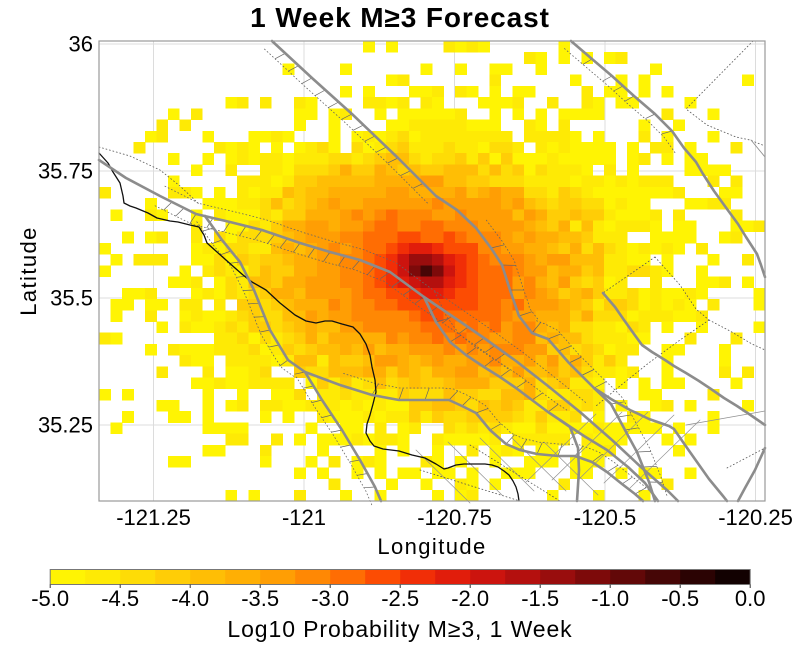 Image resolution: width=800 pixels, height=655 pixels. I want to click on svg-text: -121, so click(304, 517).